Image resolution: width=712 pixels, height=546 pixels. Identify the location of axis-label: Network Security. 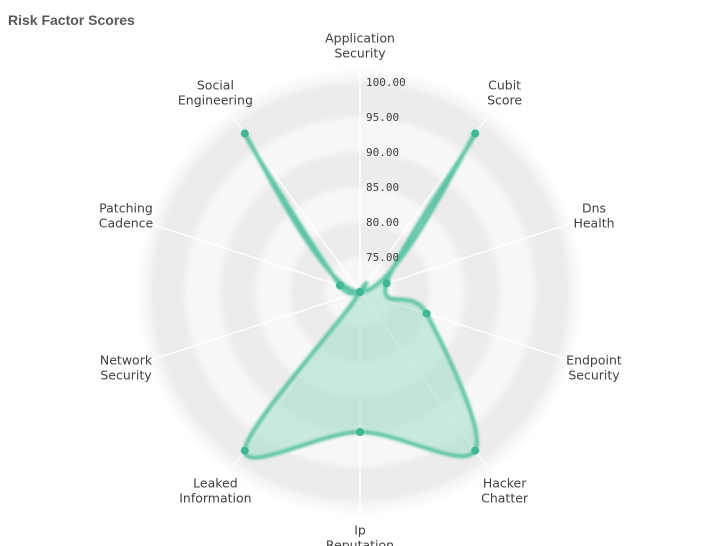
(126, 368).